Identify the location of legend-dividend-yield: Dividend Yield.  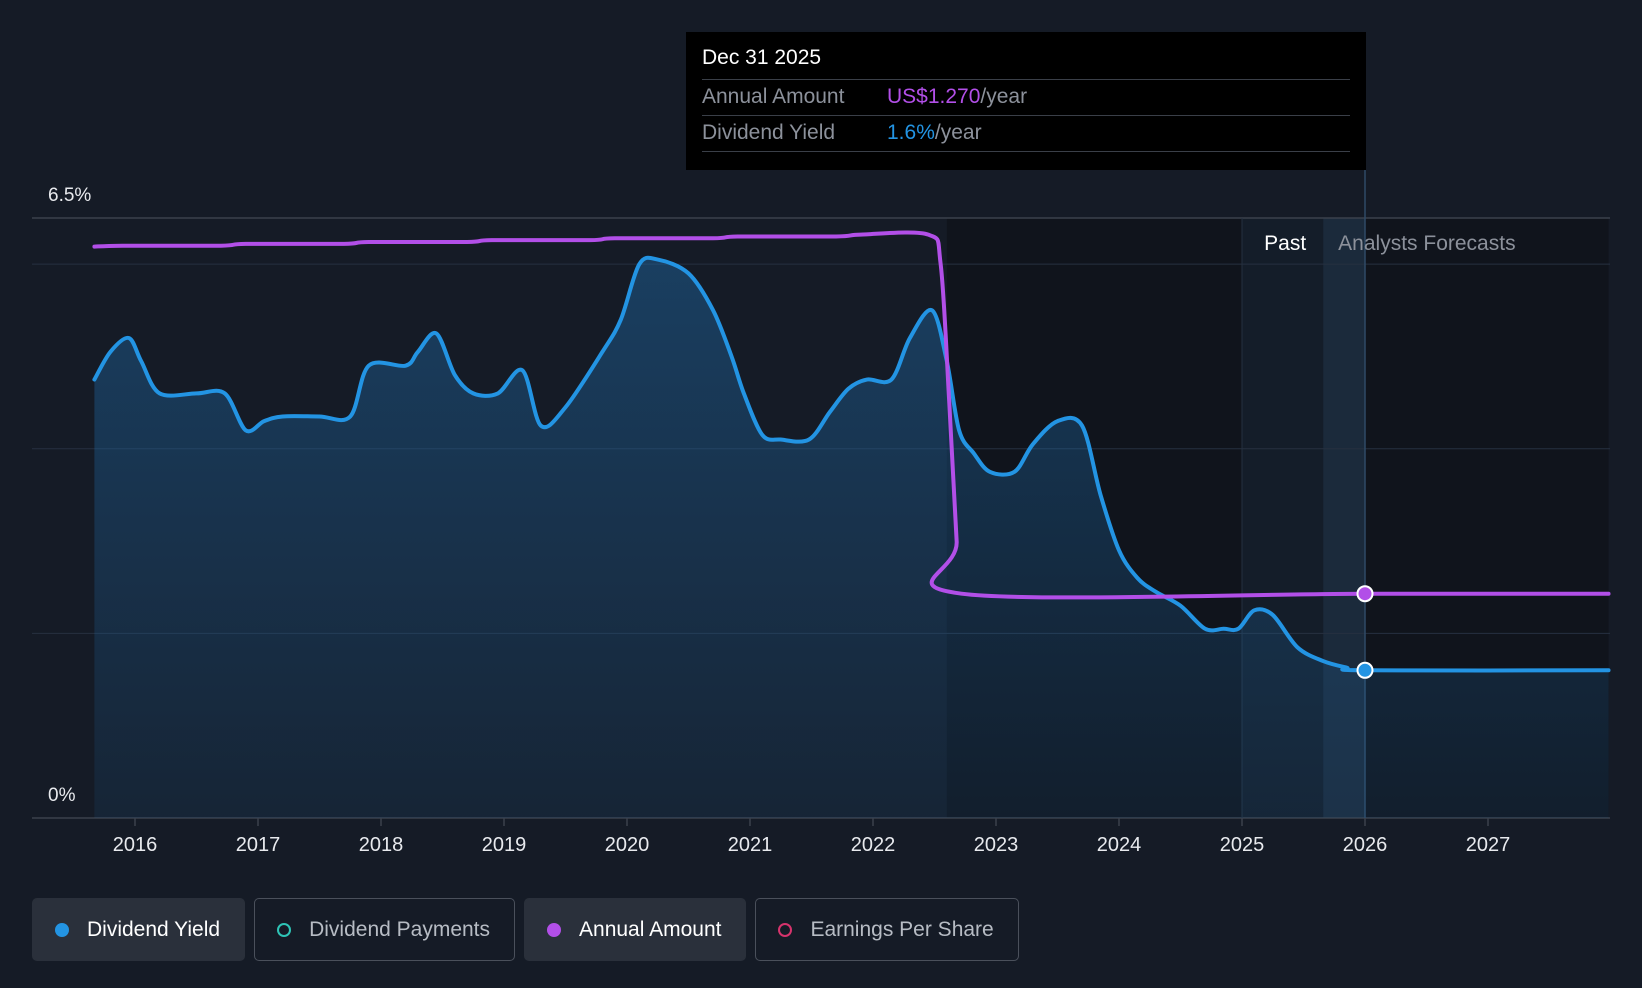
(139, 929).